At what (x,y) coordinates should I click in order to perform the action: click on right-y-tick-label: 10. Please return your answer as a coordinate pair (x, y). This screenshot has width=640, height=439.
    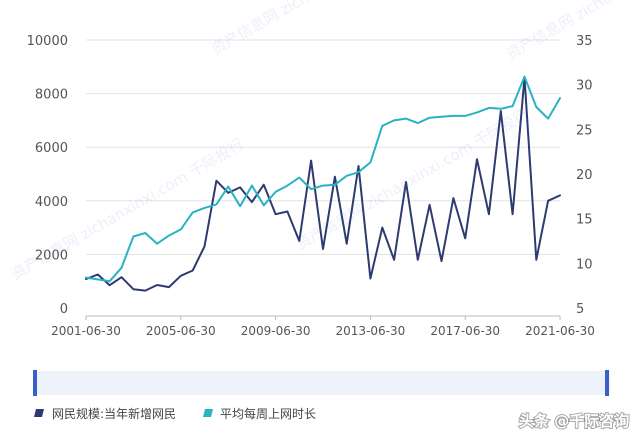
    Looking at the image, I should click on (584, 264).